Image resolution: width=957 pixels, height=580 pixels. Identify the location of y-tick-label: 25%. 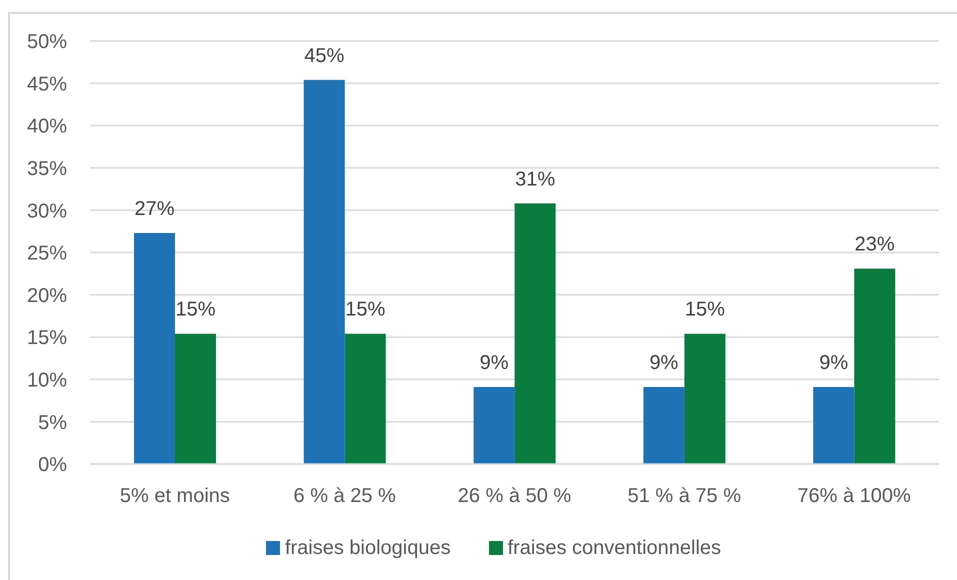
(47, 253).